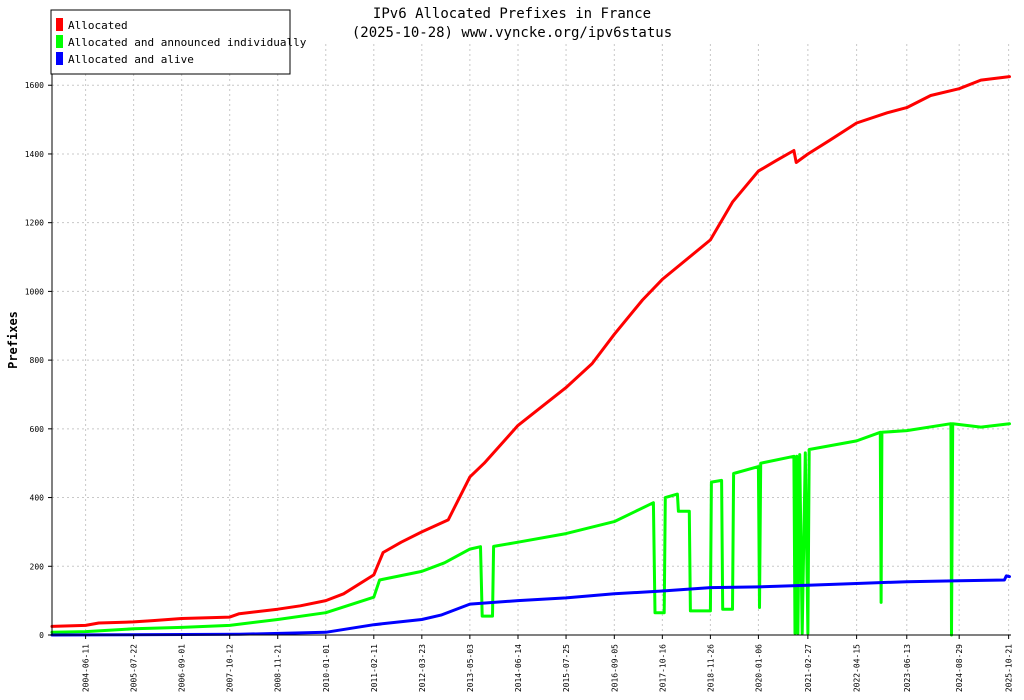  What do you see at coordinates (326, 668) in the screenshot?
I see `x-tick-label: 2010-01-01` at bounding box center [326, 668].